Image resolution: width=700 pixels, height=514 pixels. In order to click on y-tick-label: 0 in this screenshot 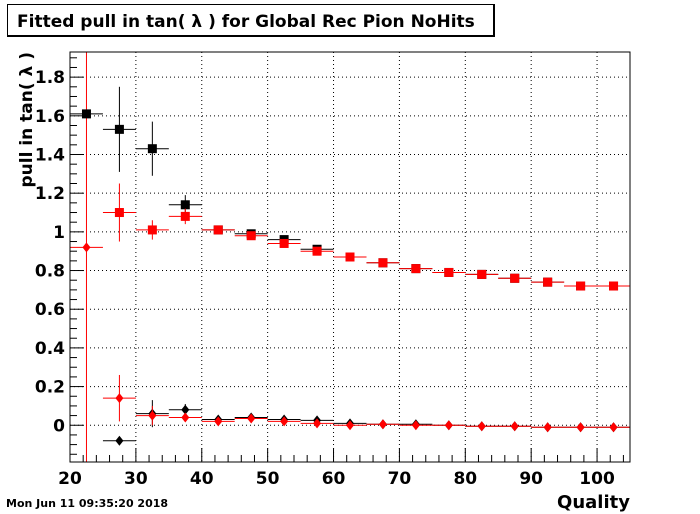, I will do `click(59, 426)`.